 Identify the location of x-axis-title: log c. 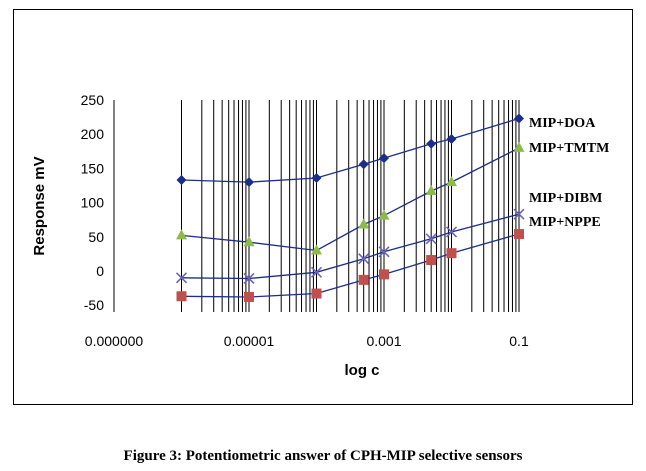
(361, 370).